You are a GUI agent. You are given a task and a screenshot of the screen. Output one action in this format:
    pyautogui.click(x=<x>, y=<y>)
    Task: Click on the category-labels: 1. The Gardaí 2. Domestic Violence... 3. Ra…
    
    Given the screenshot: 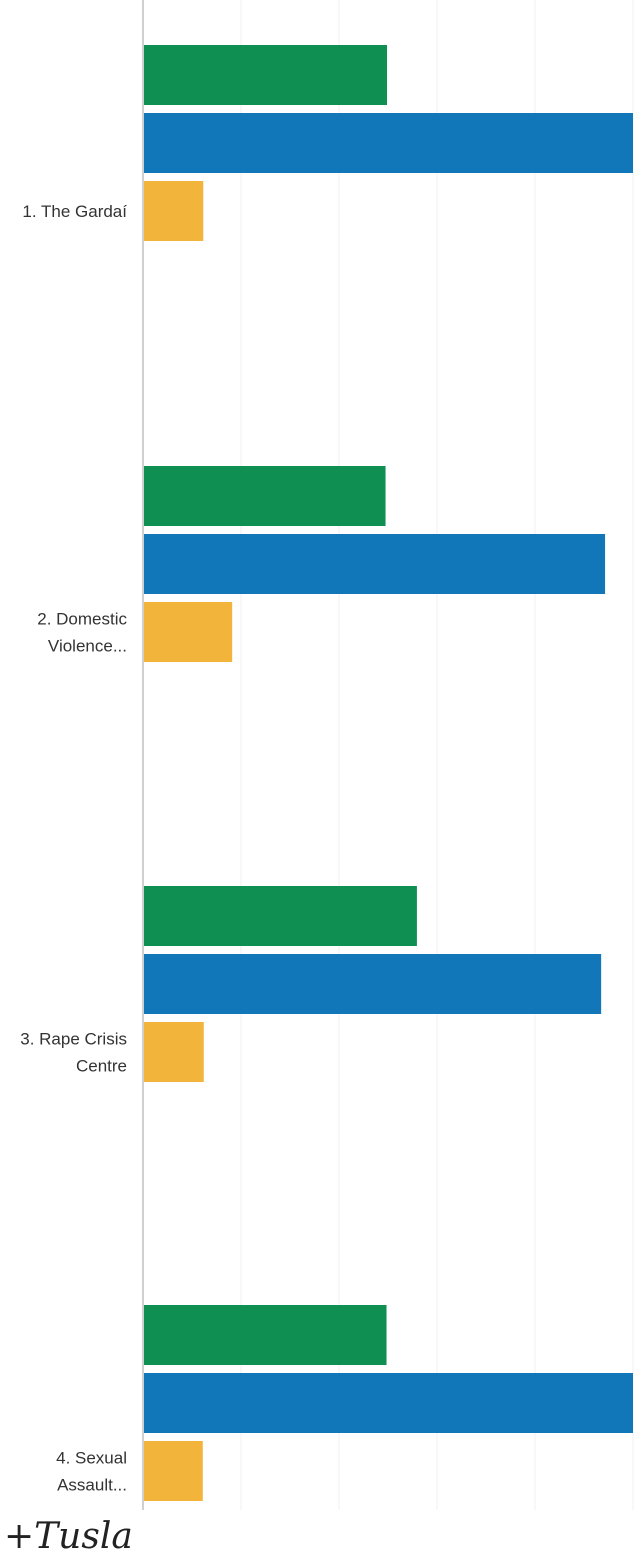 What is the action you would take?
    pyautogui.click(x=73, y=848)
    